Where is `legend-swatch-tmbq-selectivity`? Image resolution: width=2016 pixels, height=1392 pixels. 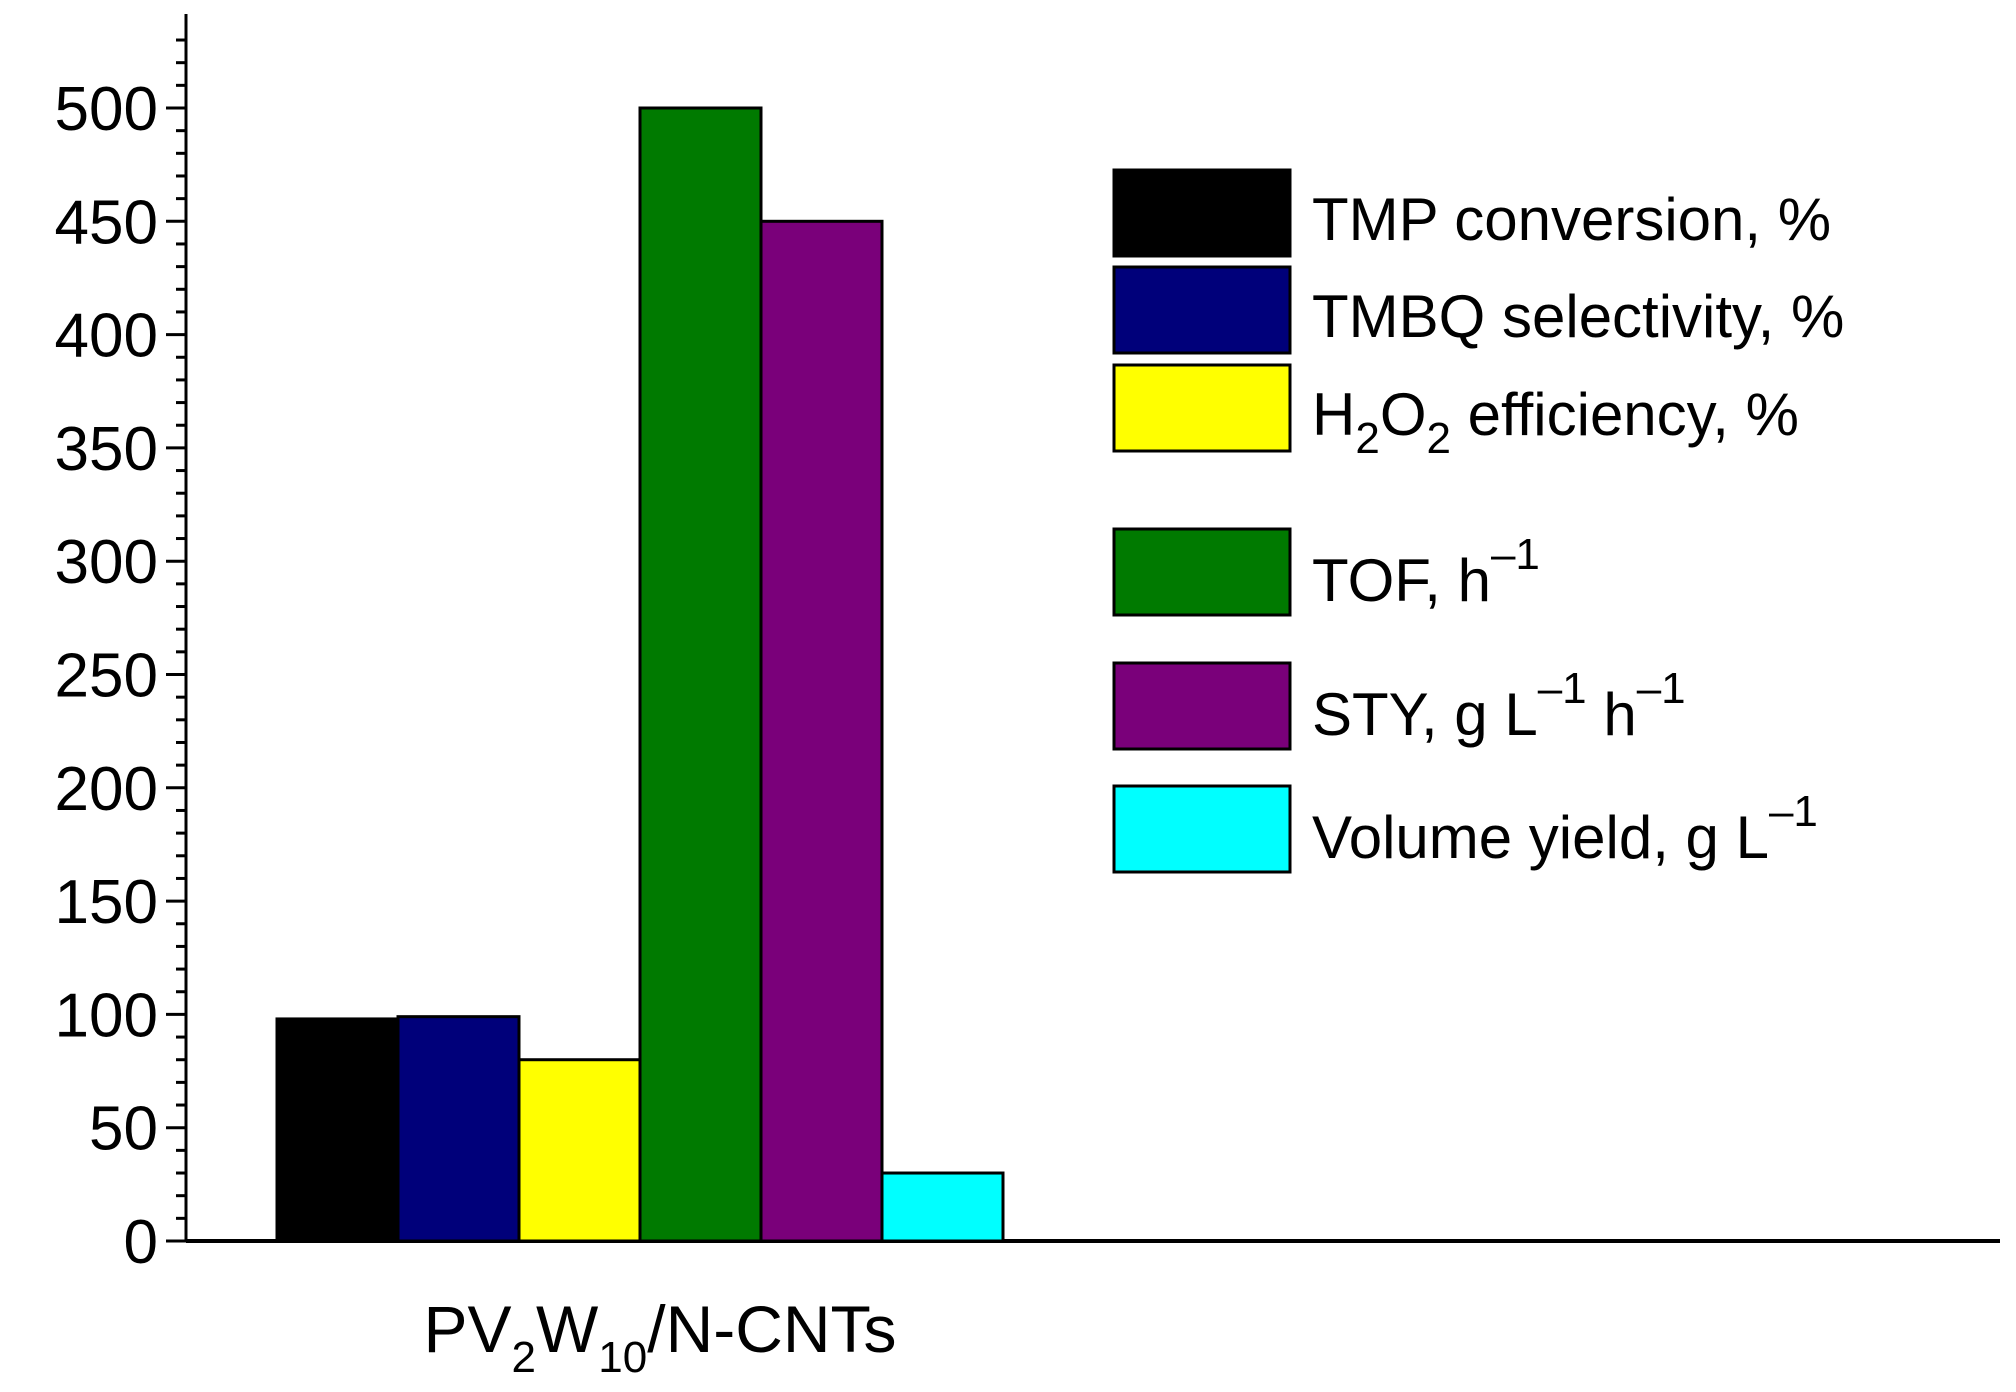 legend-swatch-tmbq-selectivity is located at coordinates (1202, 310).